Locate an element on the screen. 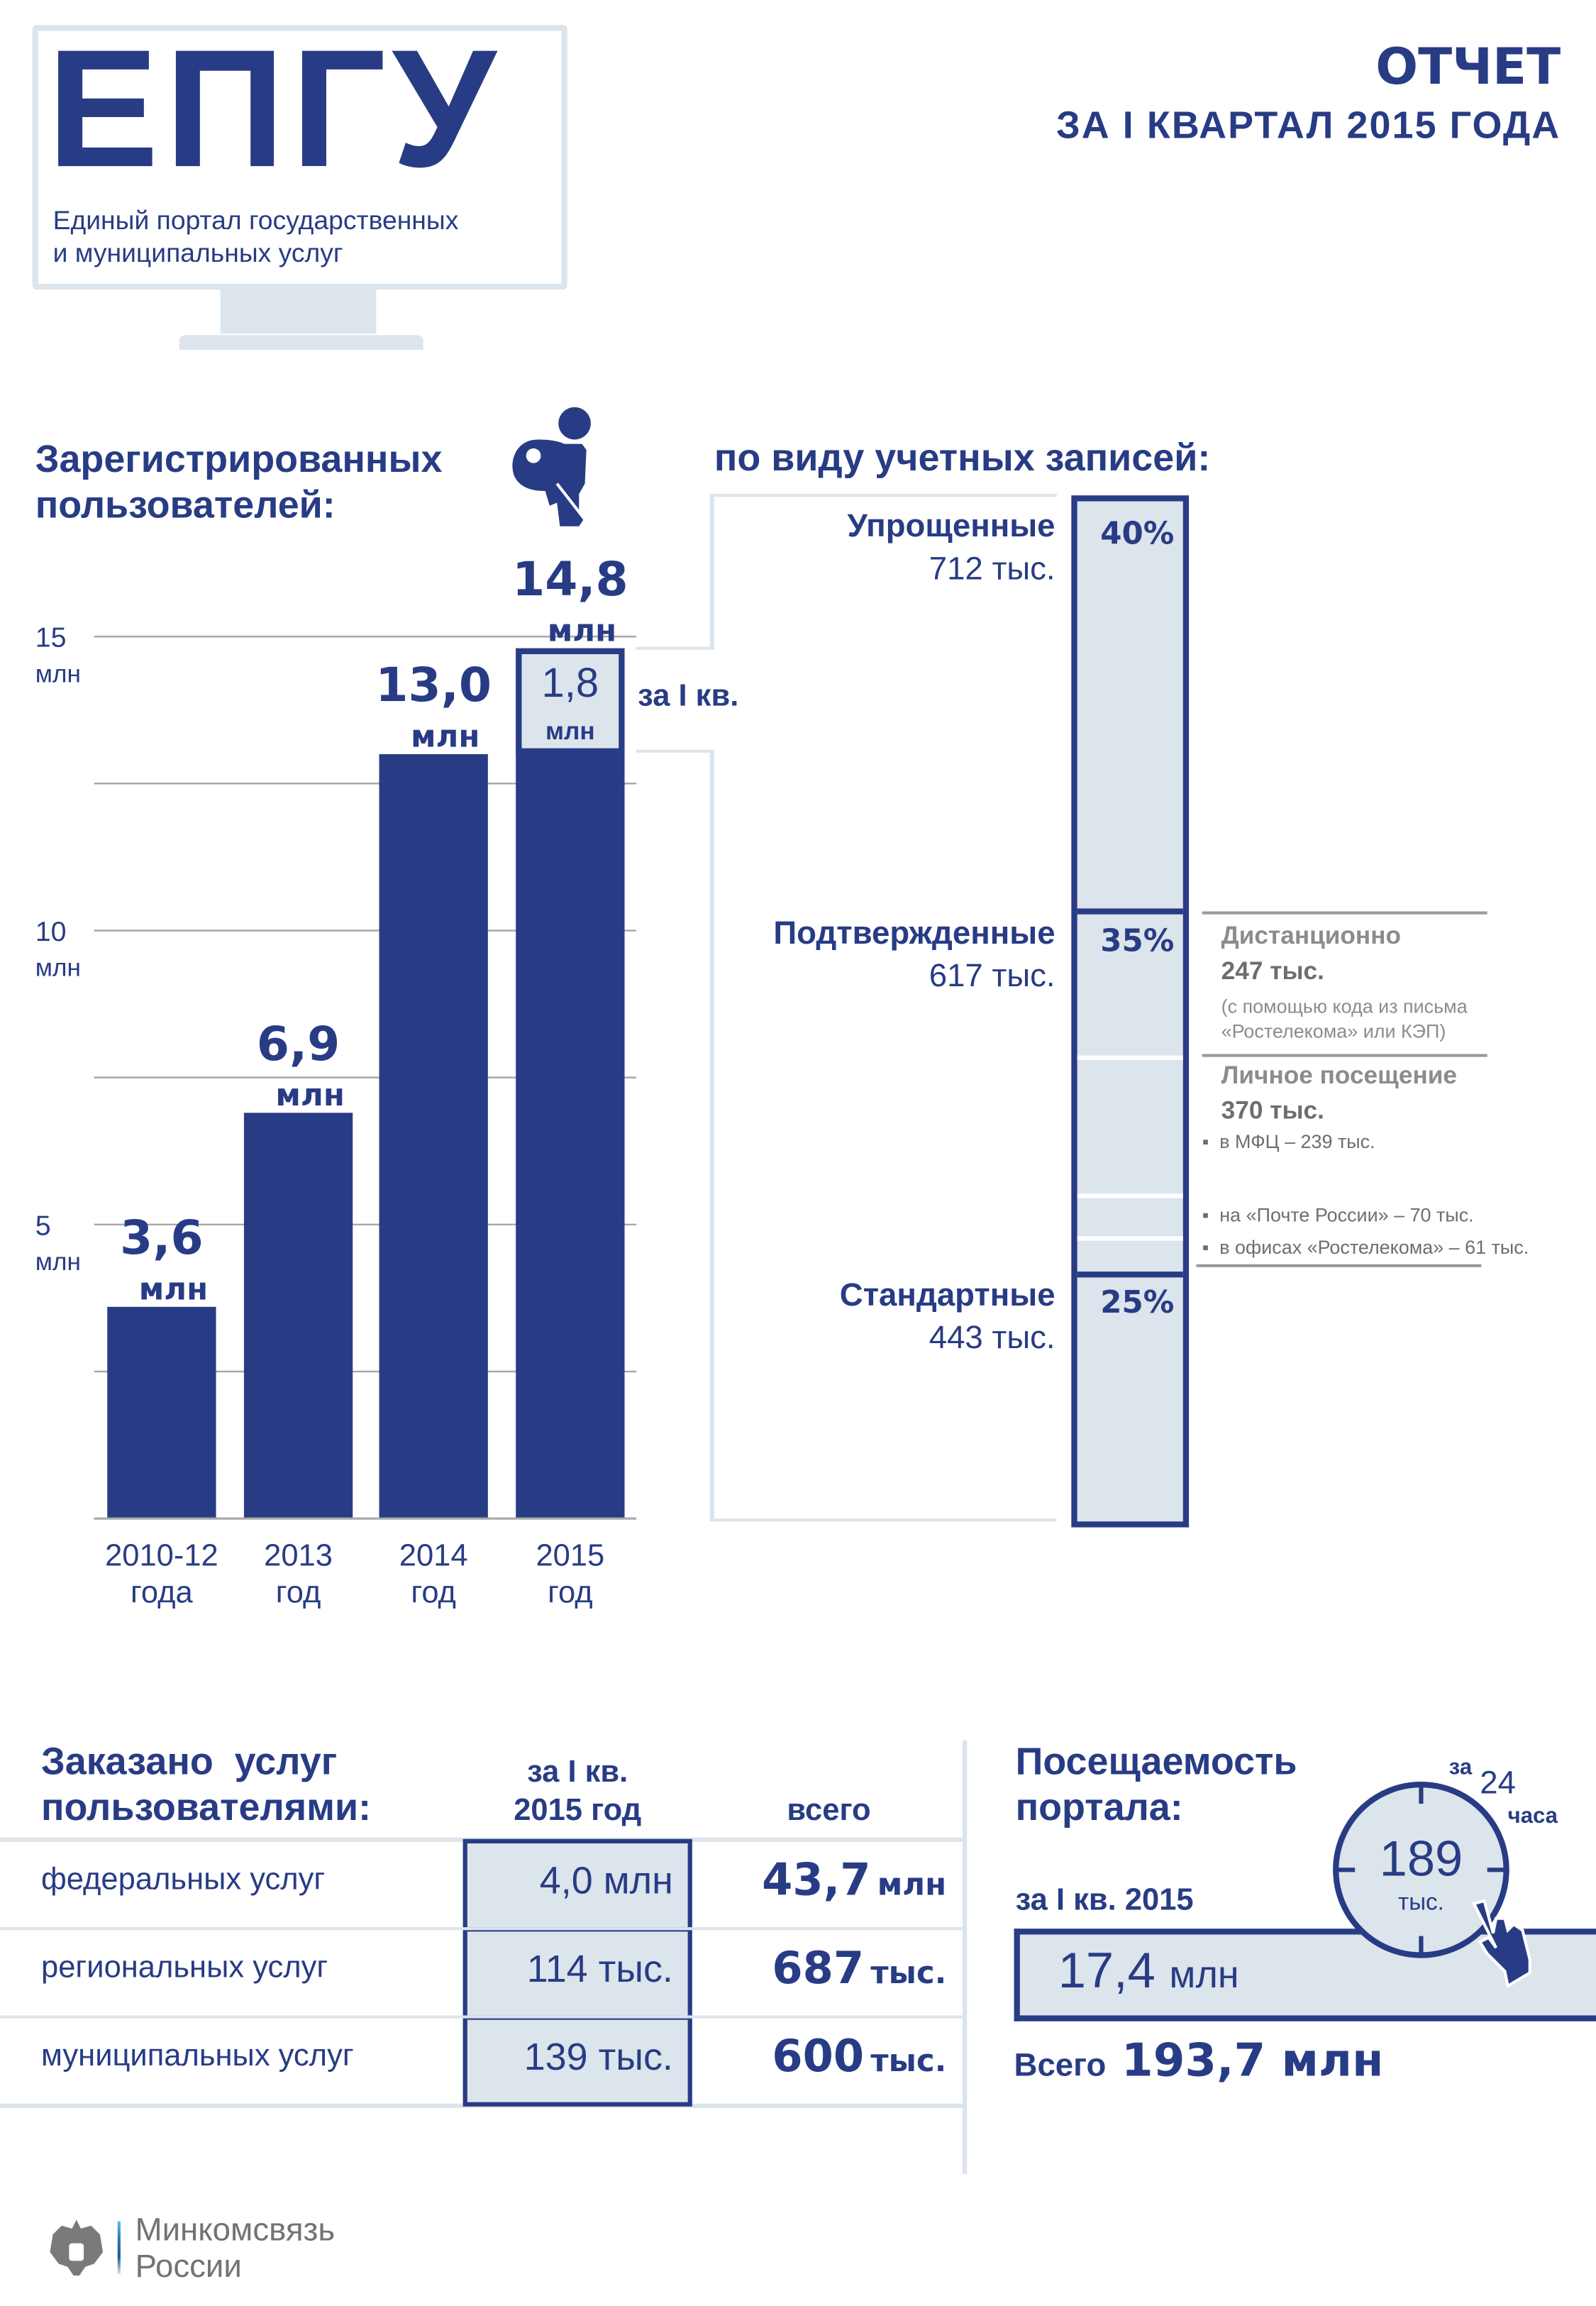  bar-value-label: 13,0 is located at coordinates (434, 684).